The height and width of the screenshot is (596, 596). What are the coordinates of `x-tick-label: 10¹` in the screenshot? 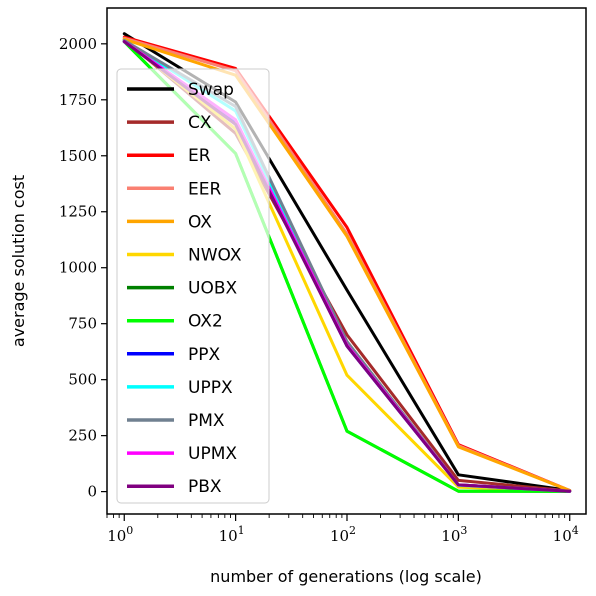 It's located at (232, 534).